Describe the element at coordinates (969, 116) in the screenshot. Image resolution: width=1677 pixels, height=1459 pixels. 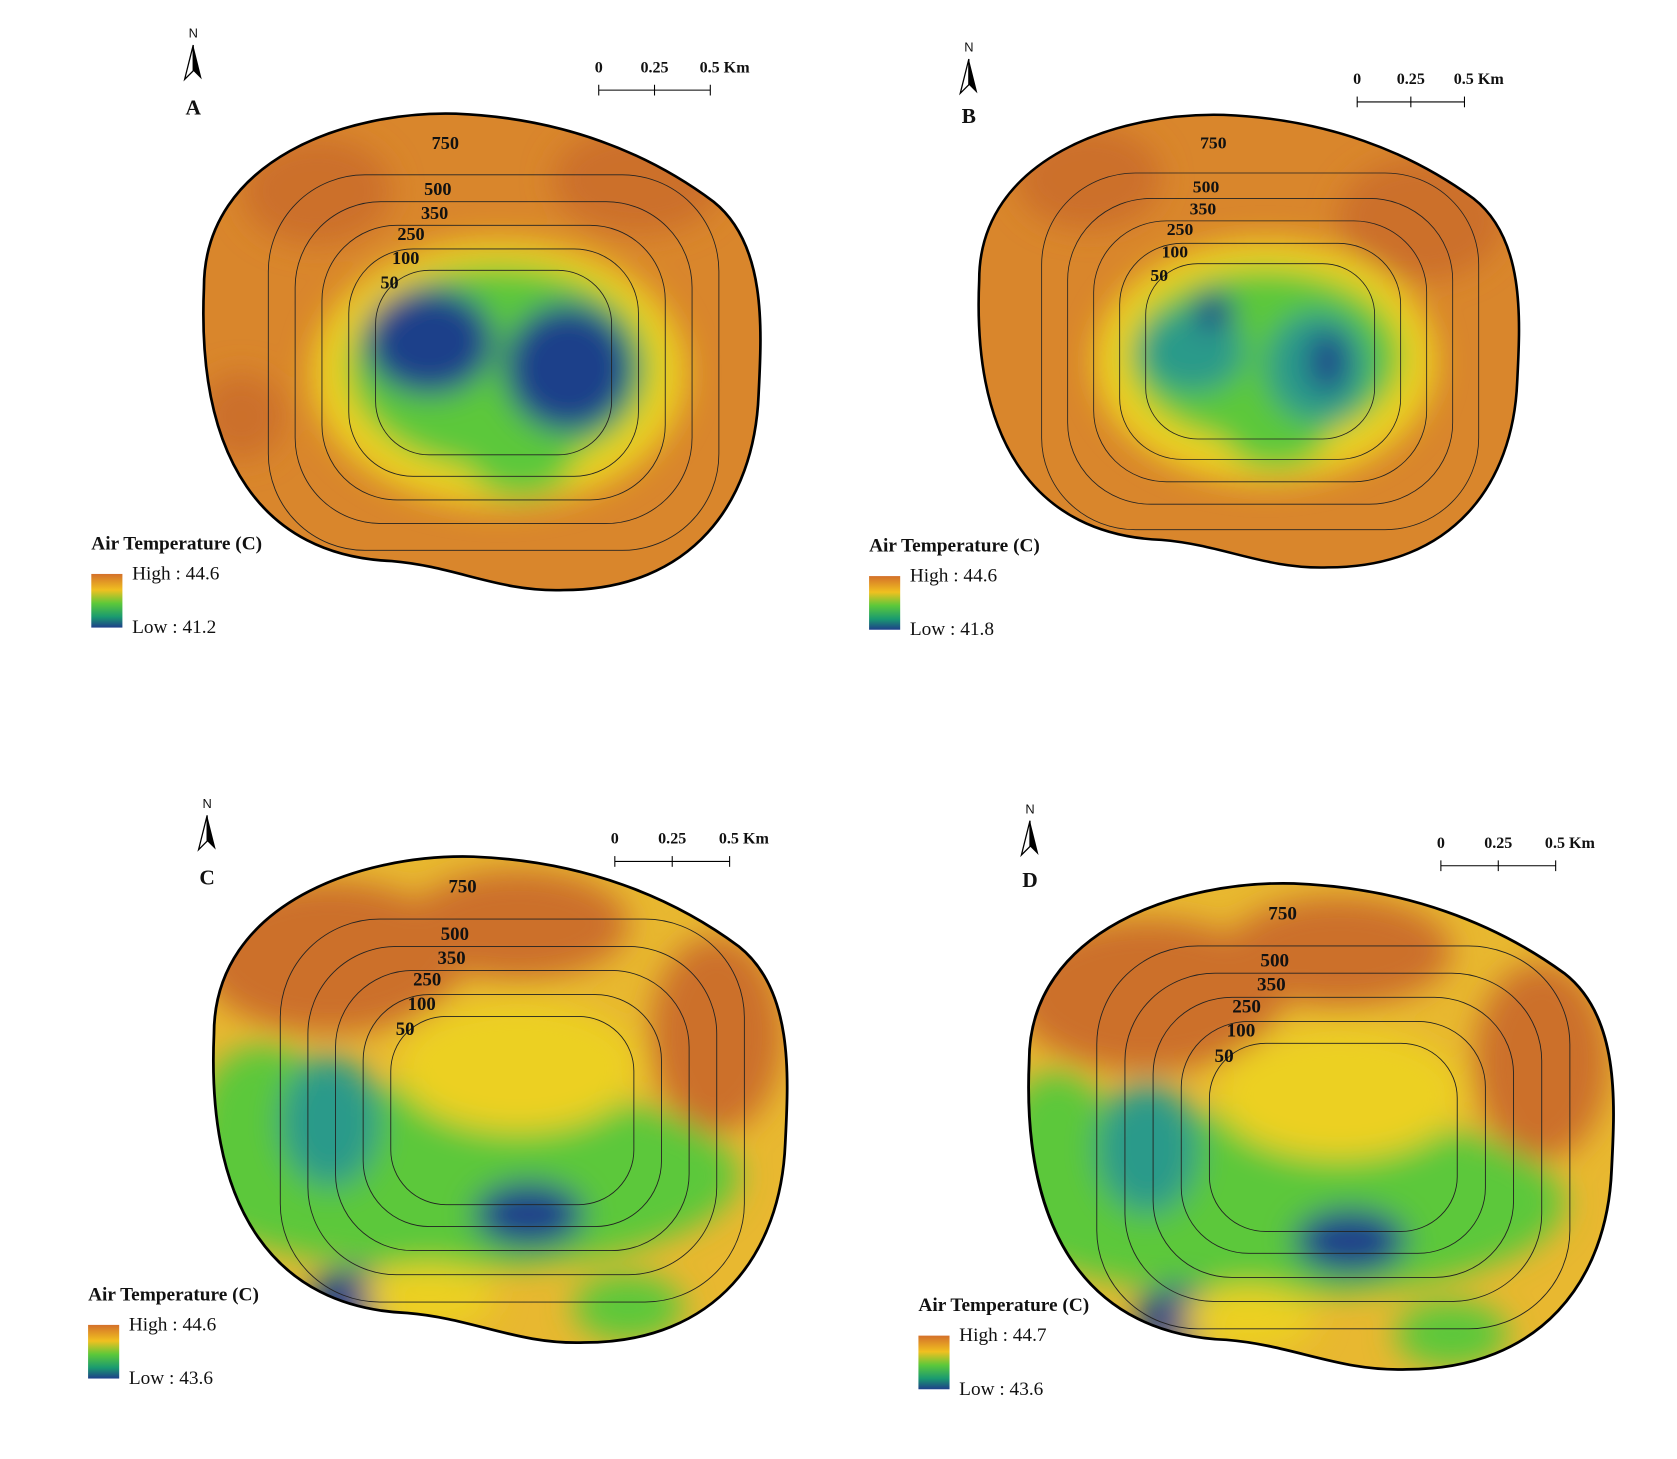
I see `panel-label: B` at that location.